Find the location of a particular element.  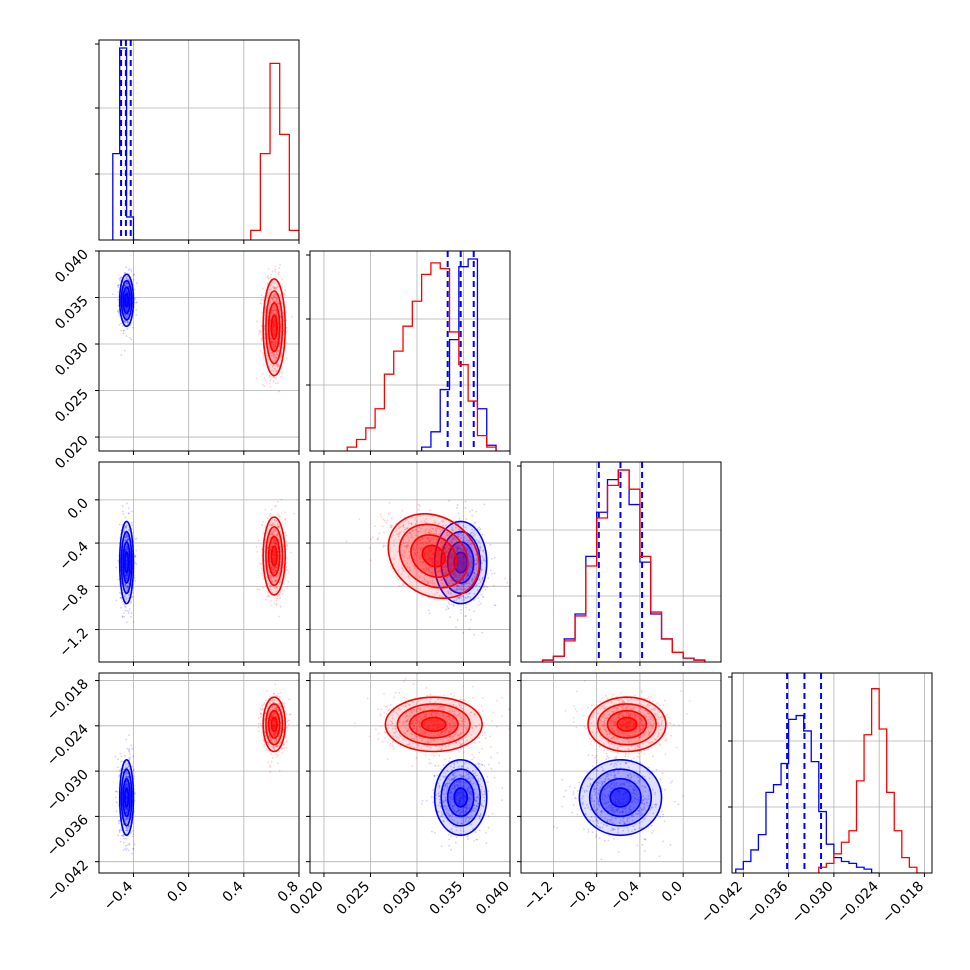

y-tick-label: −1.2 is located at coordinates (73, 642).